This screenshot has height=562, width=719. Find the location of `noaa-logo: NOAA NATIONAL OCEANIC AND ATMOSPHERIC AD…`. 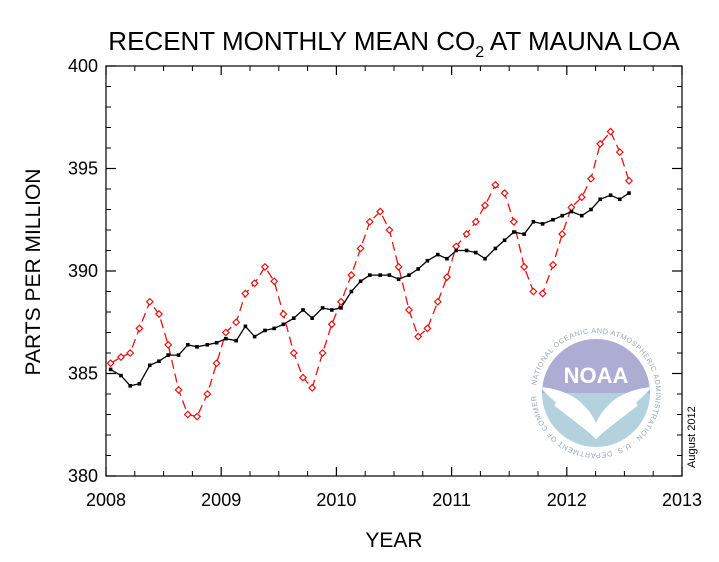

noaa-logo: NOAA NATIONAL OCEANIC AND ATMOSPHERIC AD… is located at coordinates (596, 393).